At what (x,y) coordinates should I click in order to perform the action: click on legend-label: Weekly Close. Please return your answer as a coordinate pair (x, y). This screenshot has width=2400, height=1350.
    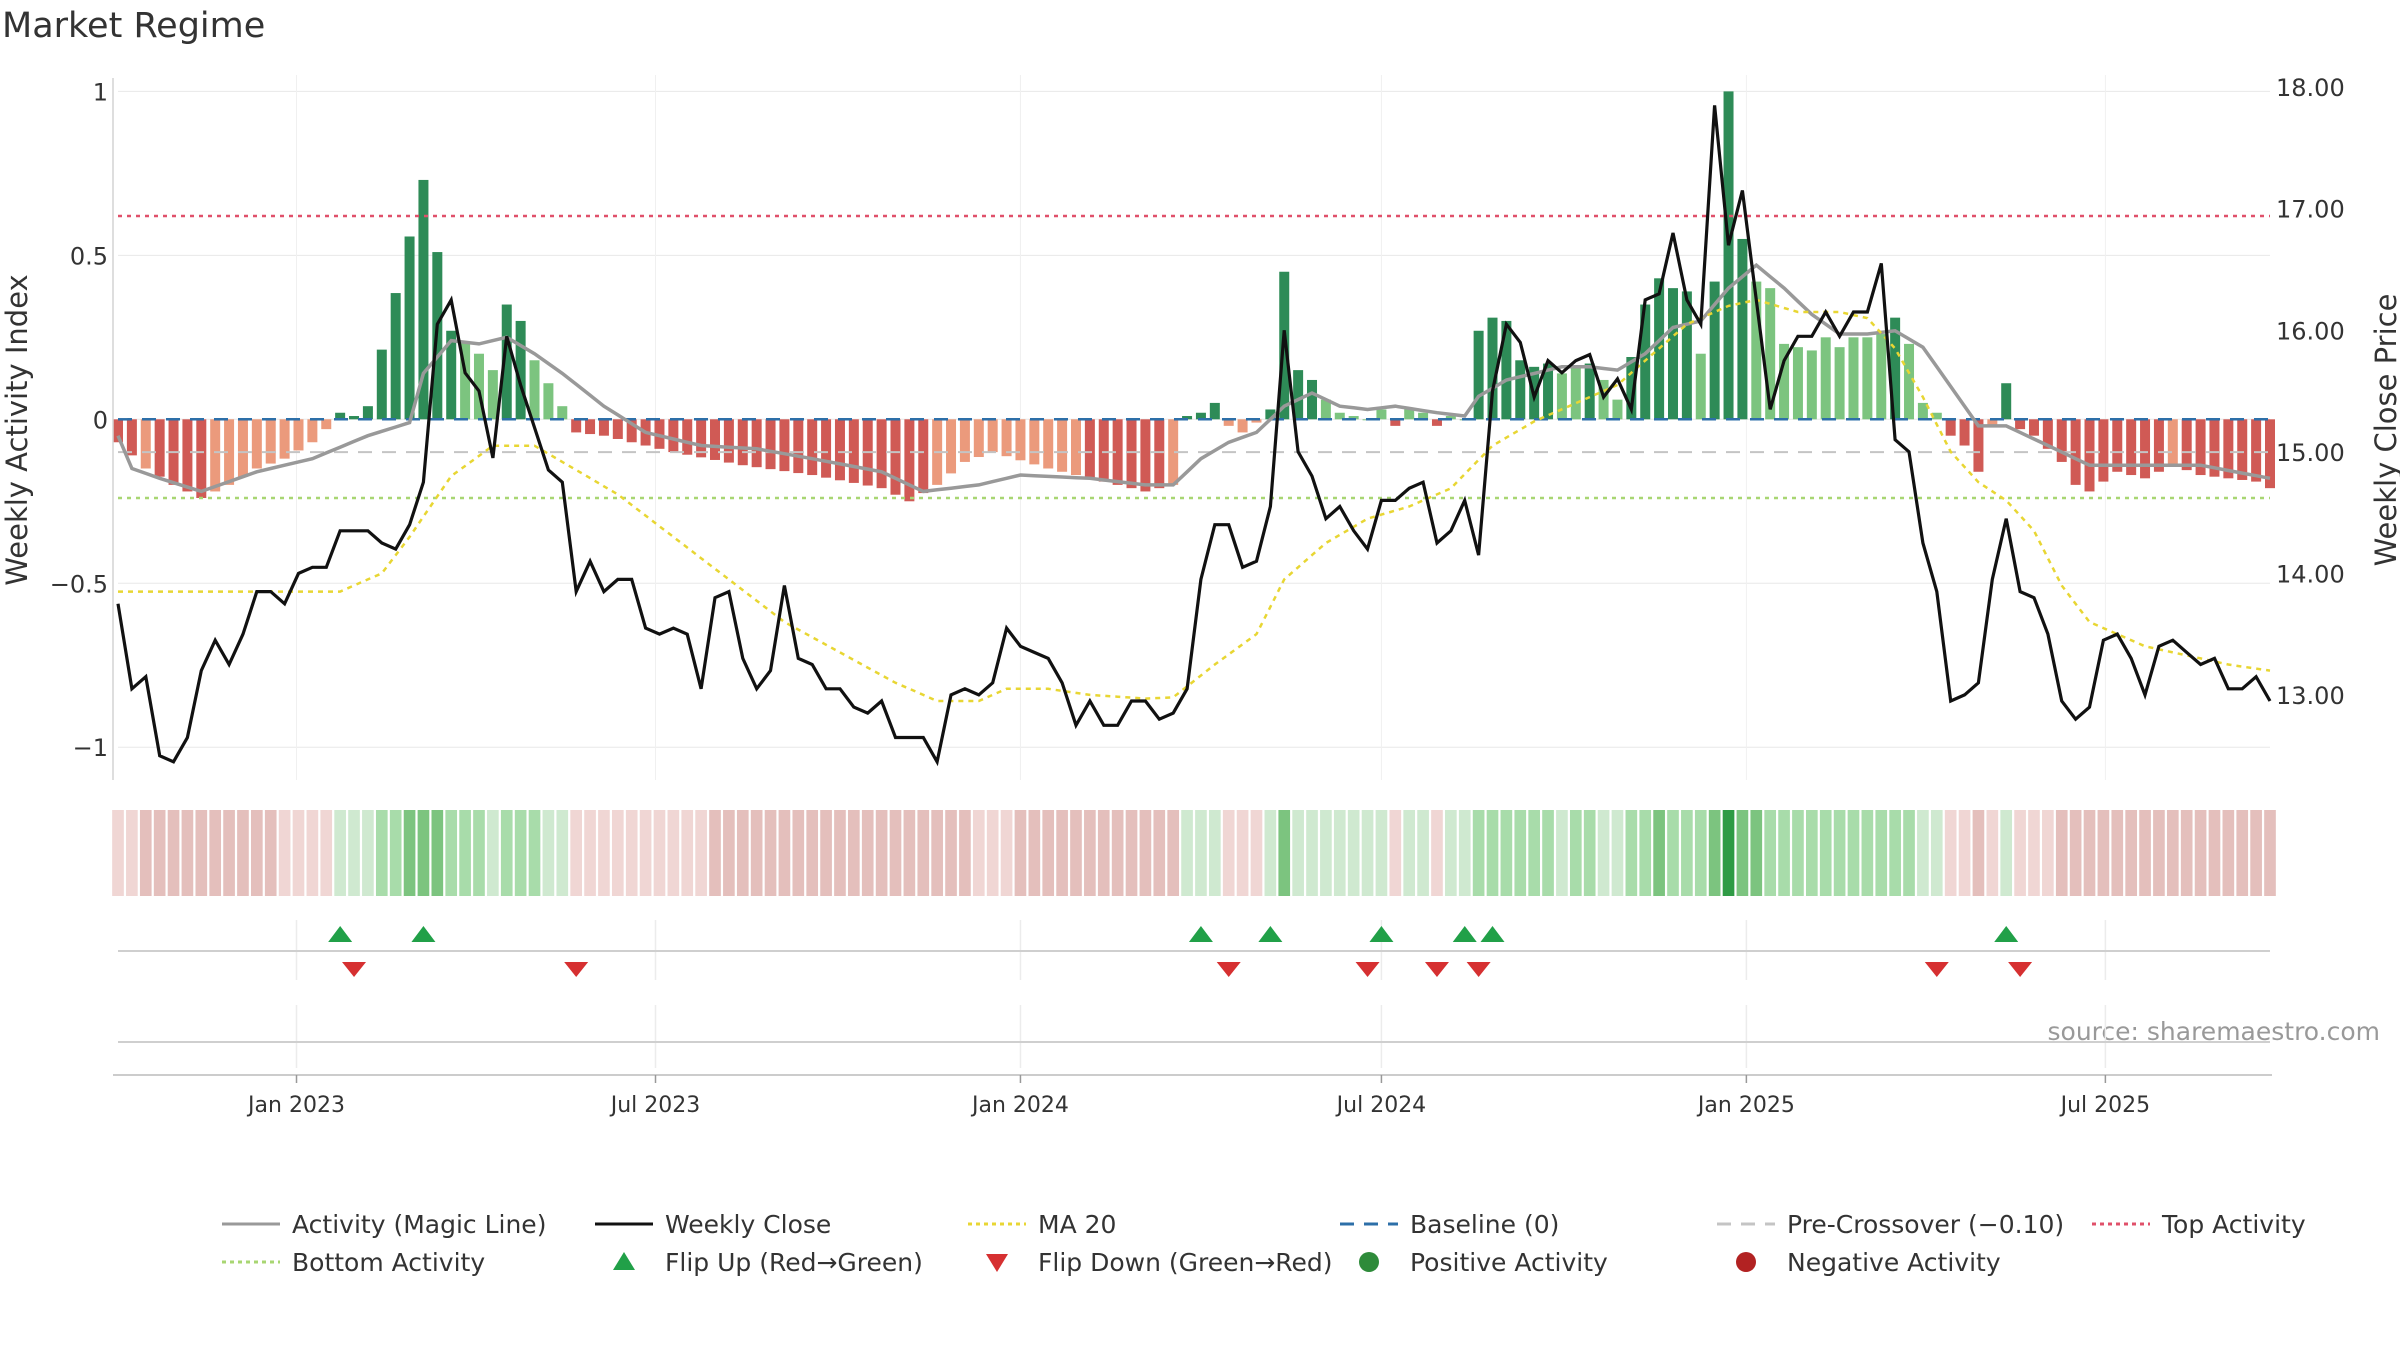
    Looking at the image, I should click on (748, 1224).